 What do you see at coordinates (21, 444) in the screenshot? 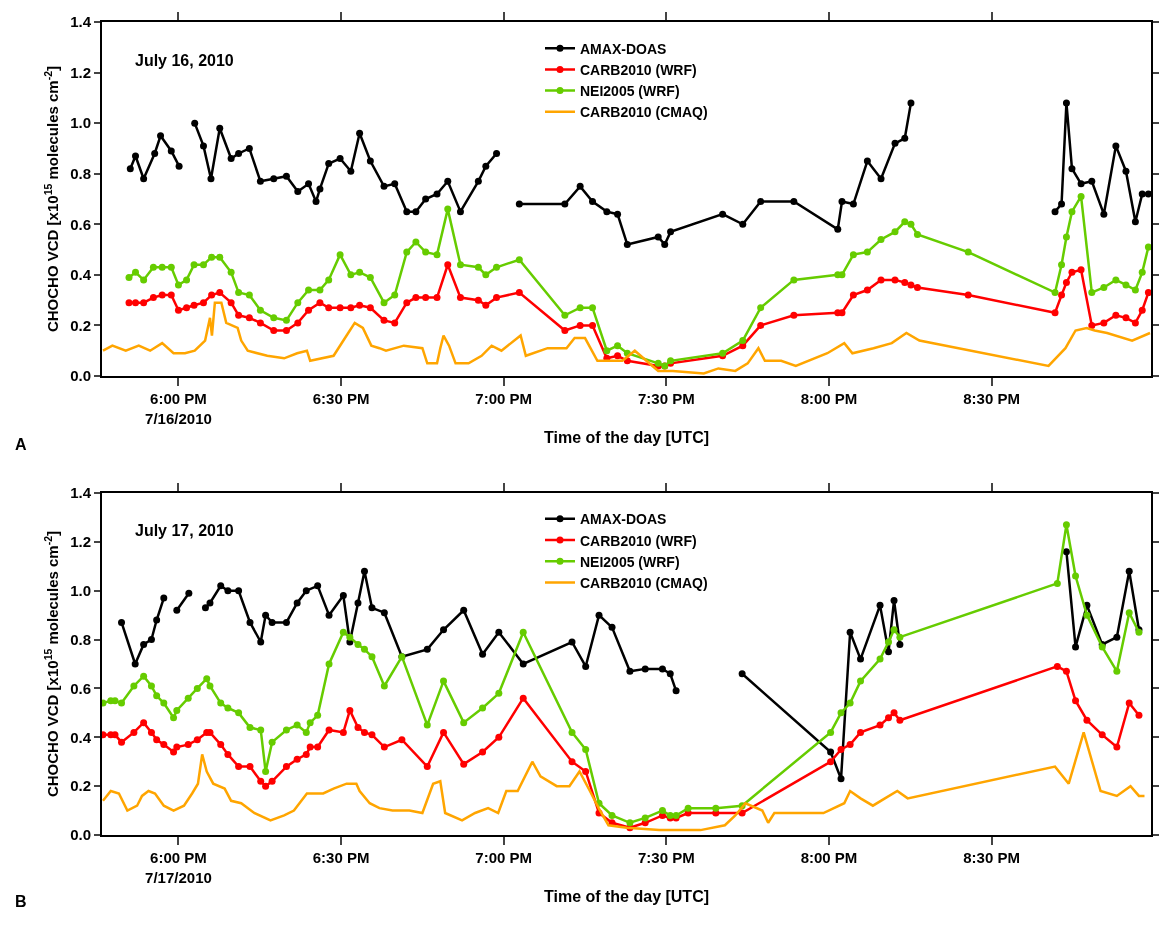
I see `text: A` at bounding box center [21, 444].